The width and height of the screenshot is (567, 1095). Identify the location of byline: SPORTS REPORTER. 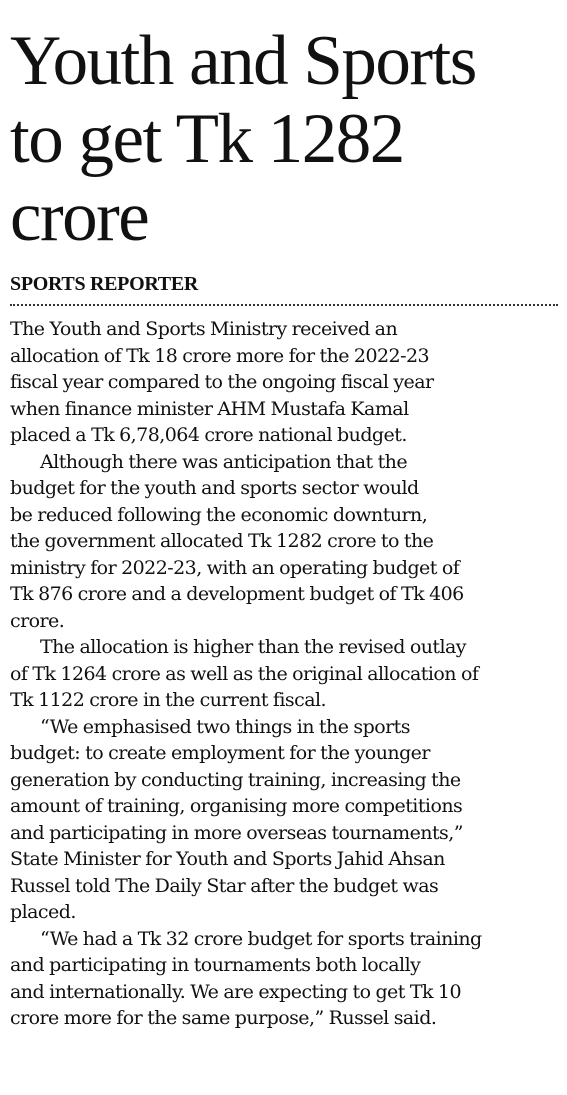
(104, 284).